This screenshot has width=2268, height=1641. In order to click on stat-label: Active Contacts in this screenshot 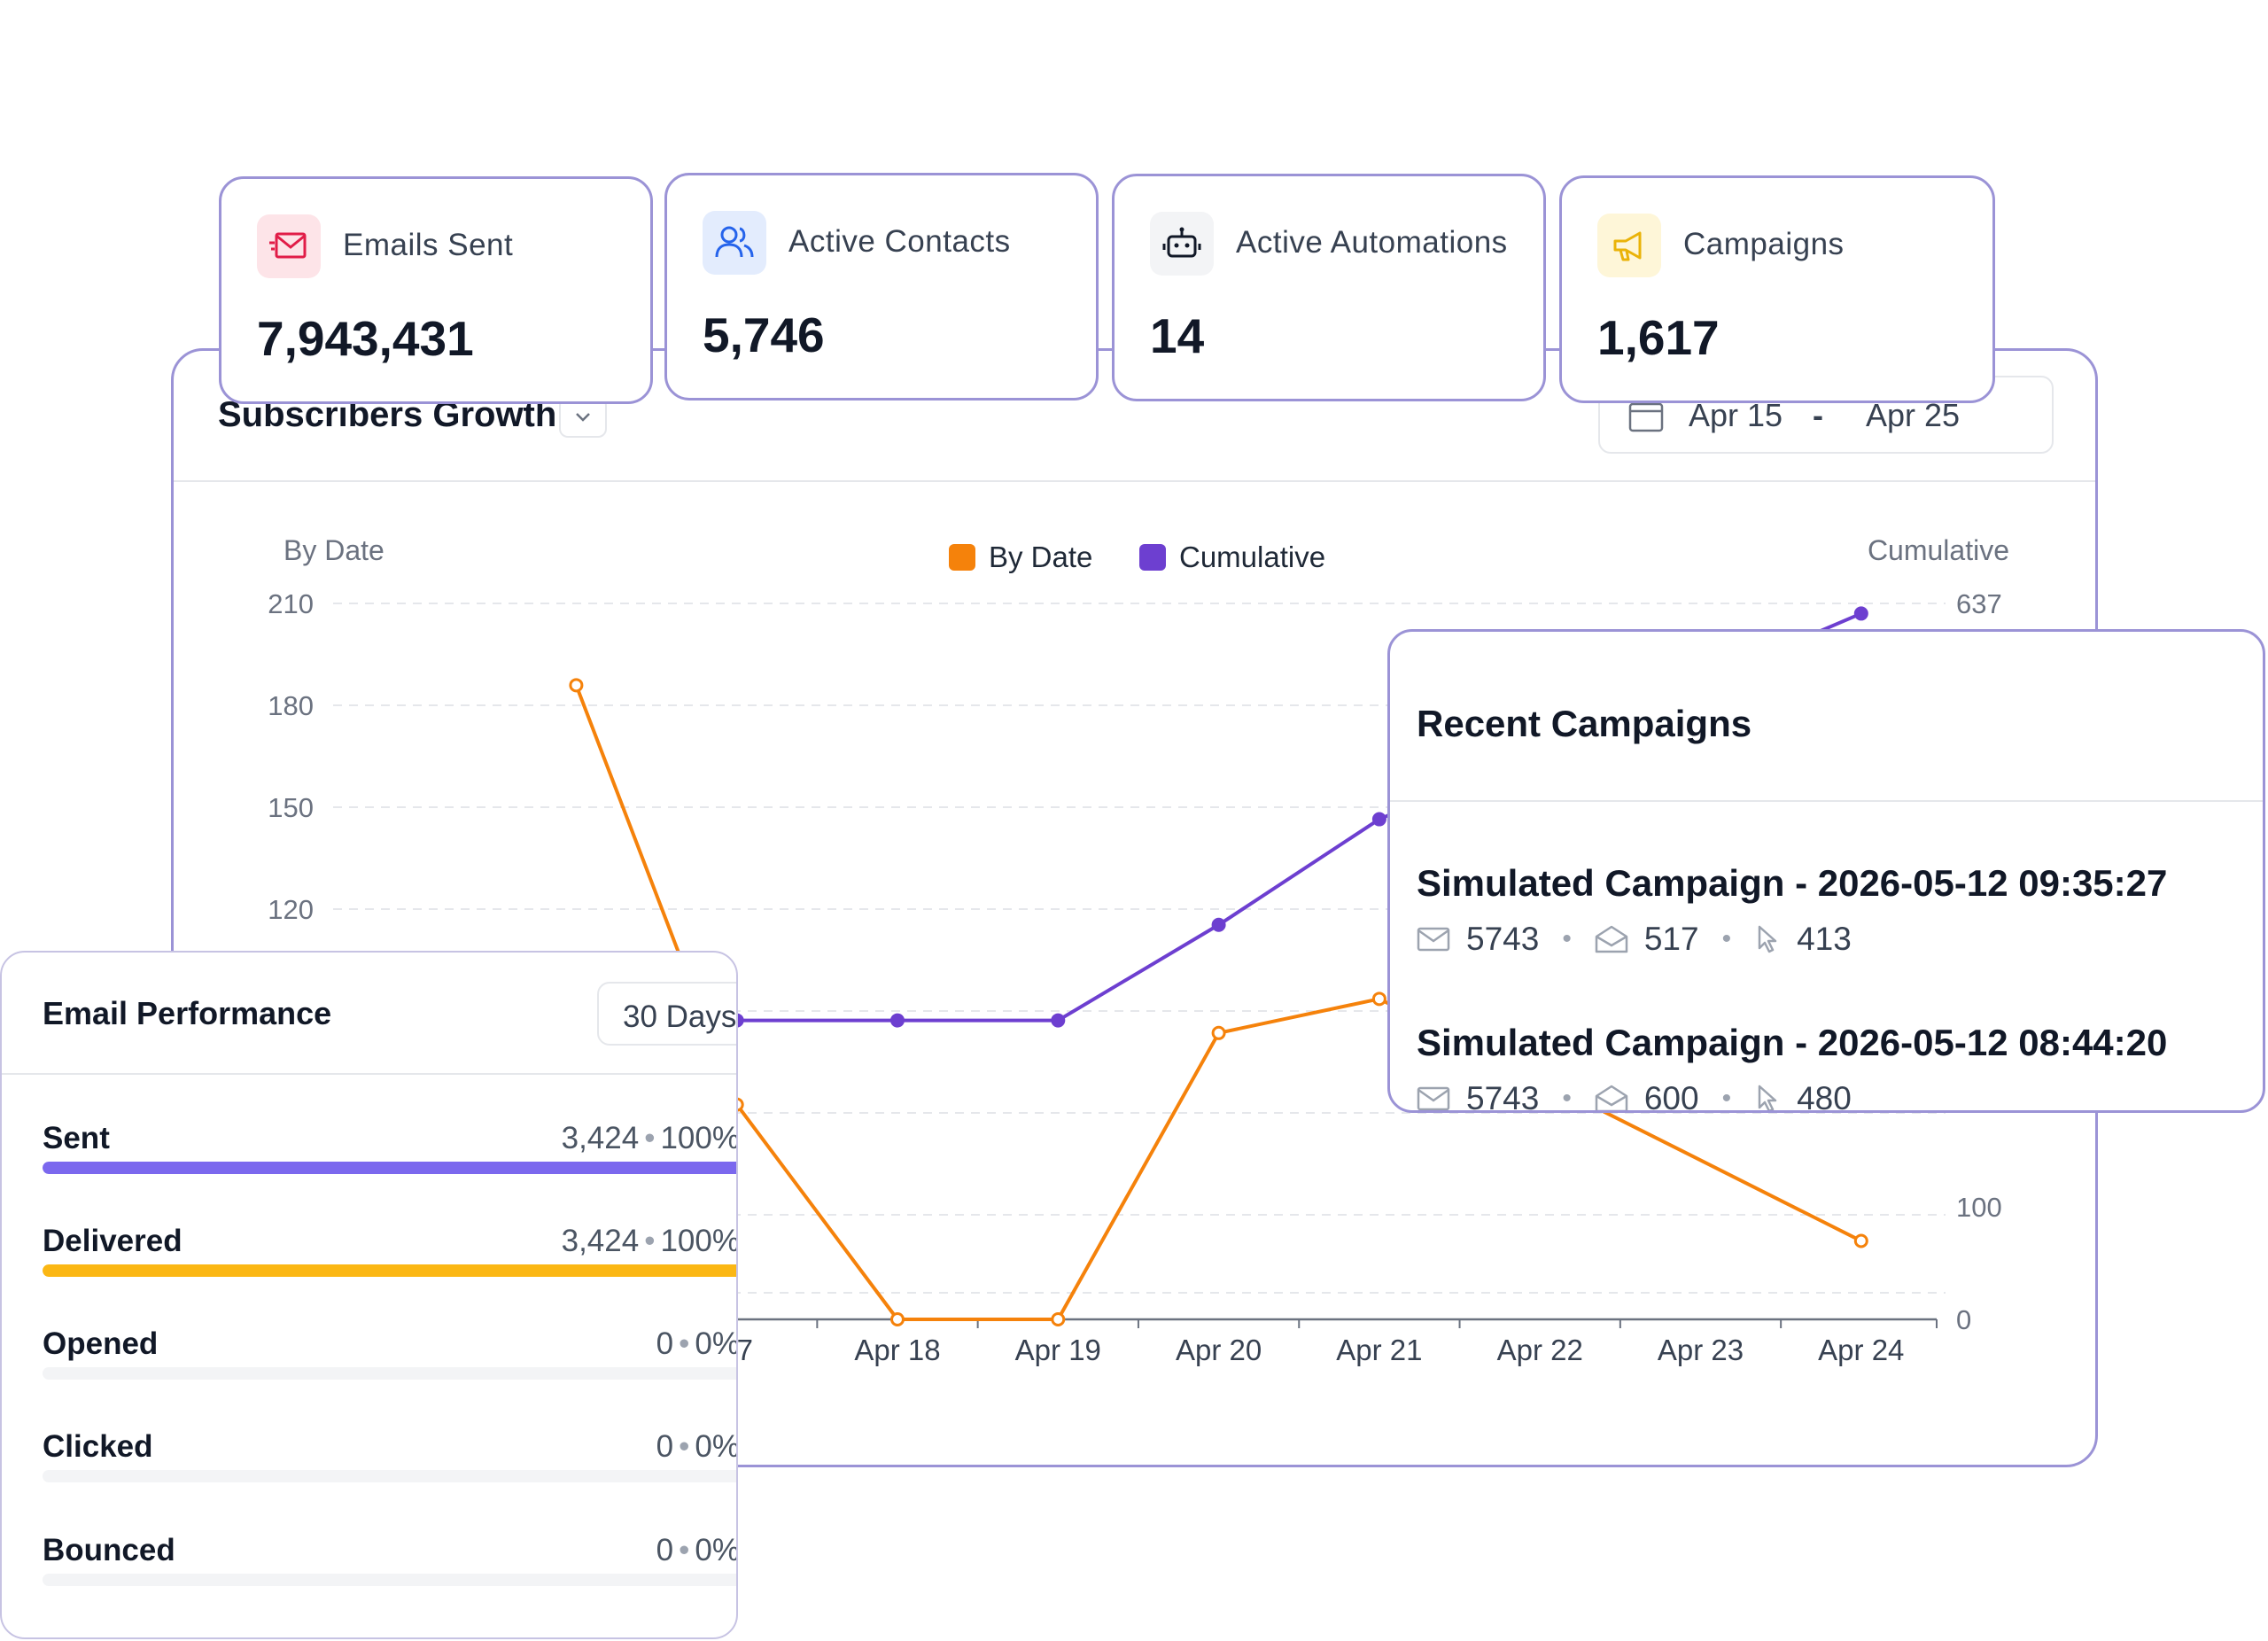, I will do `click(899, 241)`.